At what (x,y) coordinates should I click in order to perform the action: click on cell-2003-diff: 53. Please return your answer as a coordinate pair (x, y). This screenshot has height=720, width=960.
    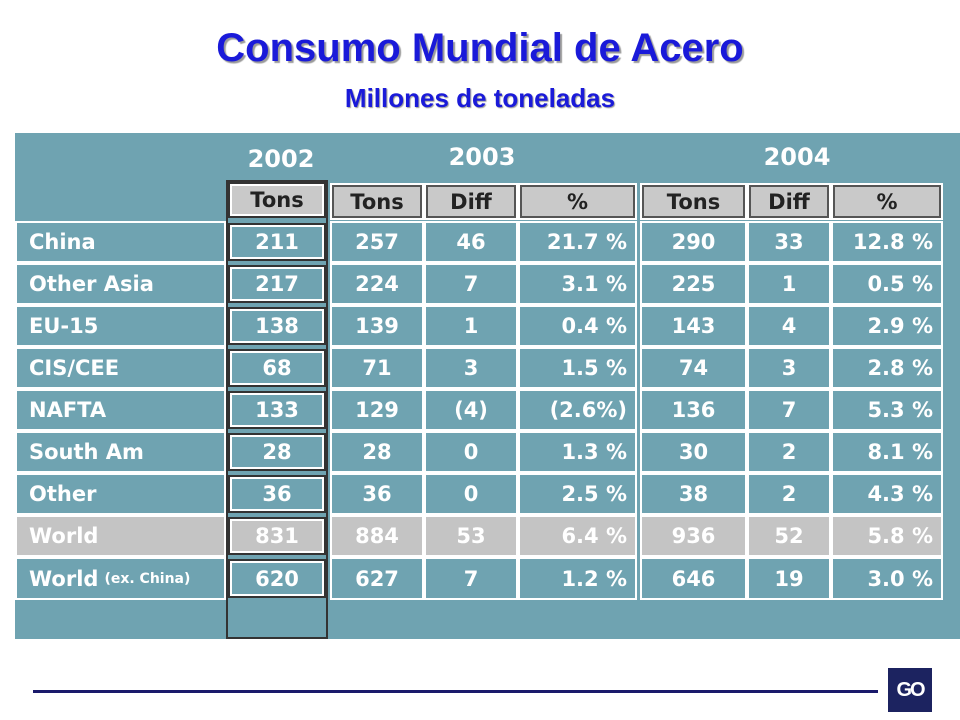
    Looking at the image, I should click on (471, 536).